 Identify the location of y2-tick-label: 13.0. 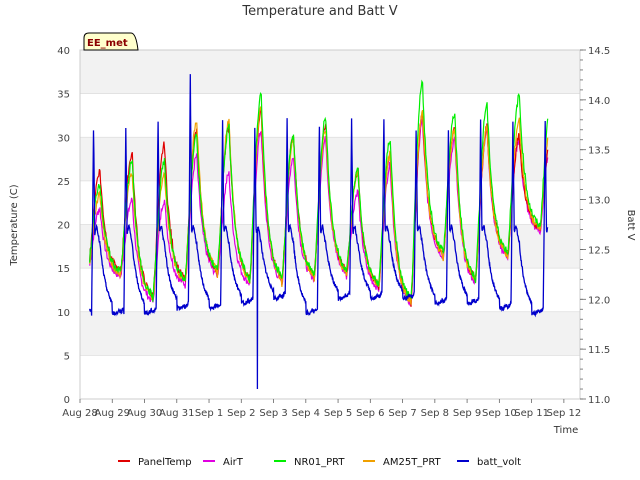
(599, 201).